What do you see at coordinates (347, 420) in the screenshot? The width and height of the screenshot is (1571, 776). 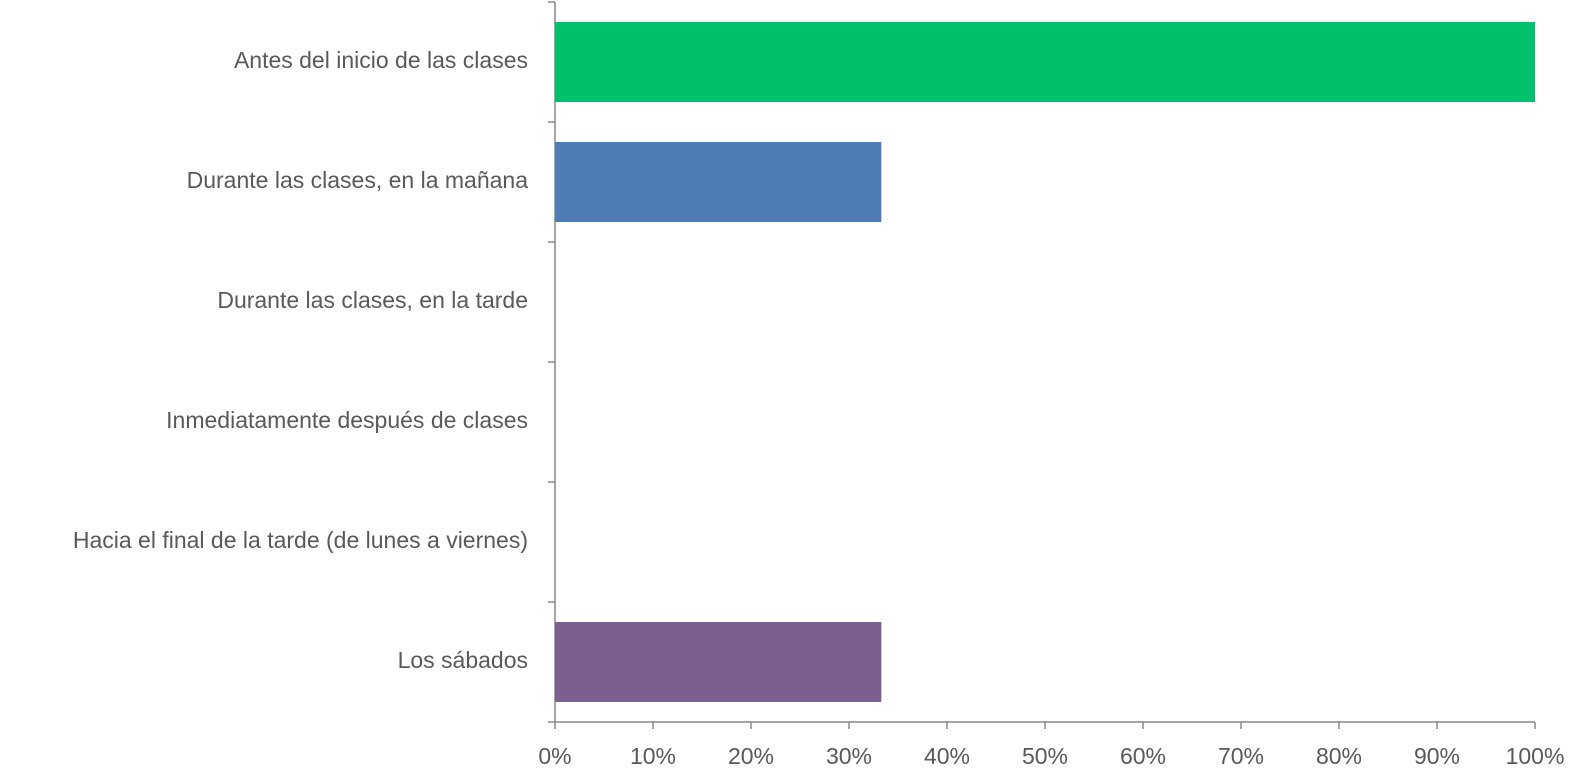 I see `y-tick-label: Inmediatamente después de clases` at bounding box center [347, 420].